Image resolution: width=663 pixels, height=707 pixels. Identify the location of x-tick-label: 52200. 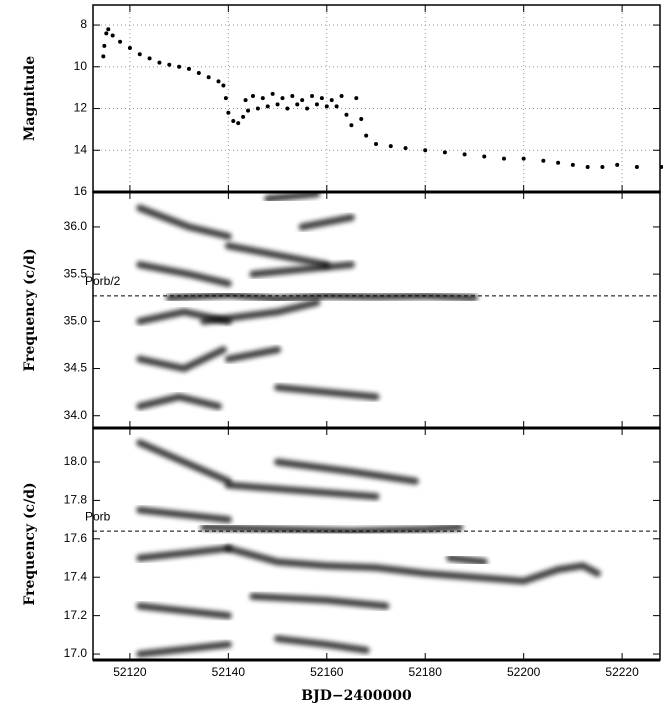
(524, 672).